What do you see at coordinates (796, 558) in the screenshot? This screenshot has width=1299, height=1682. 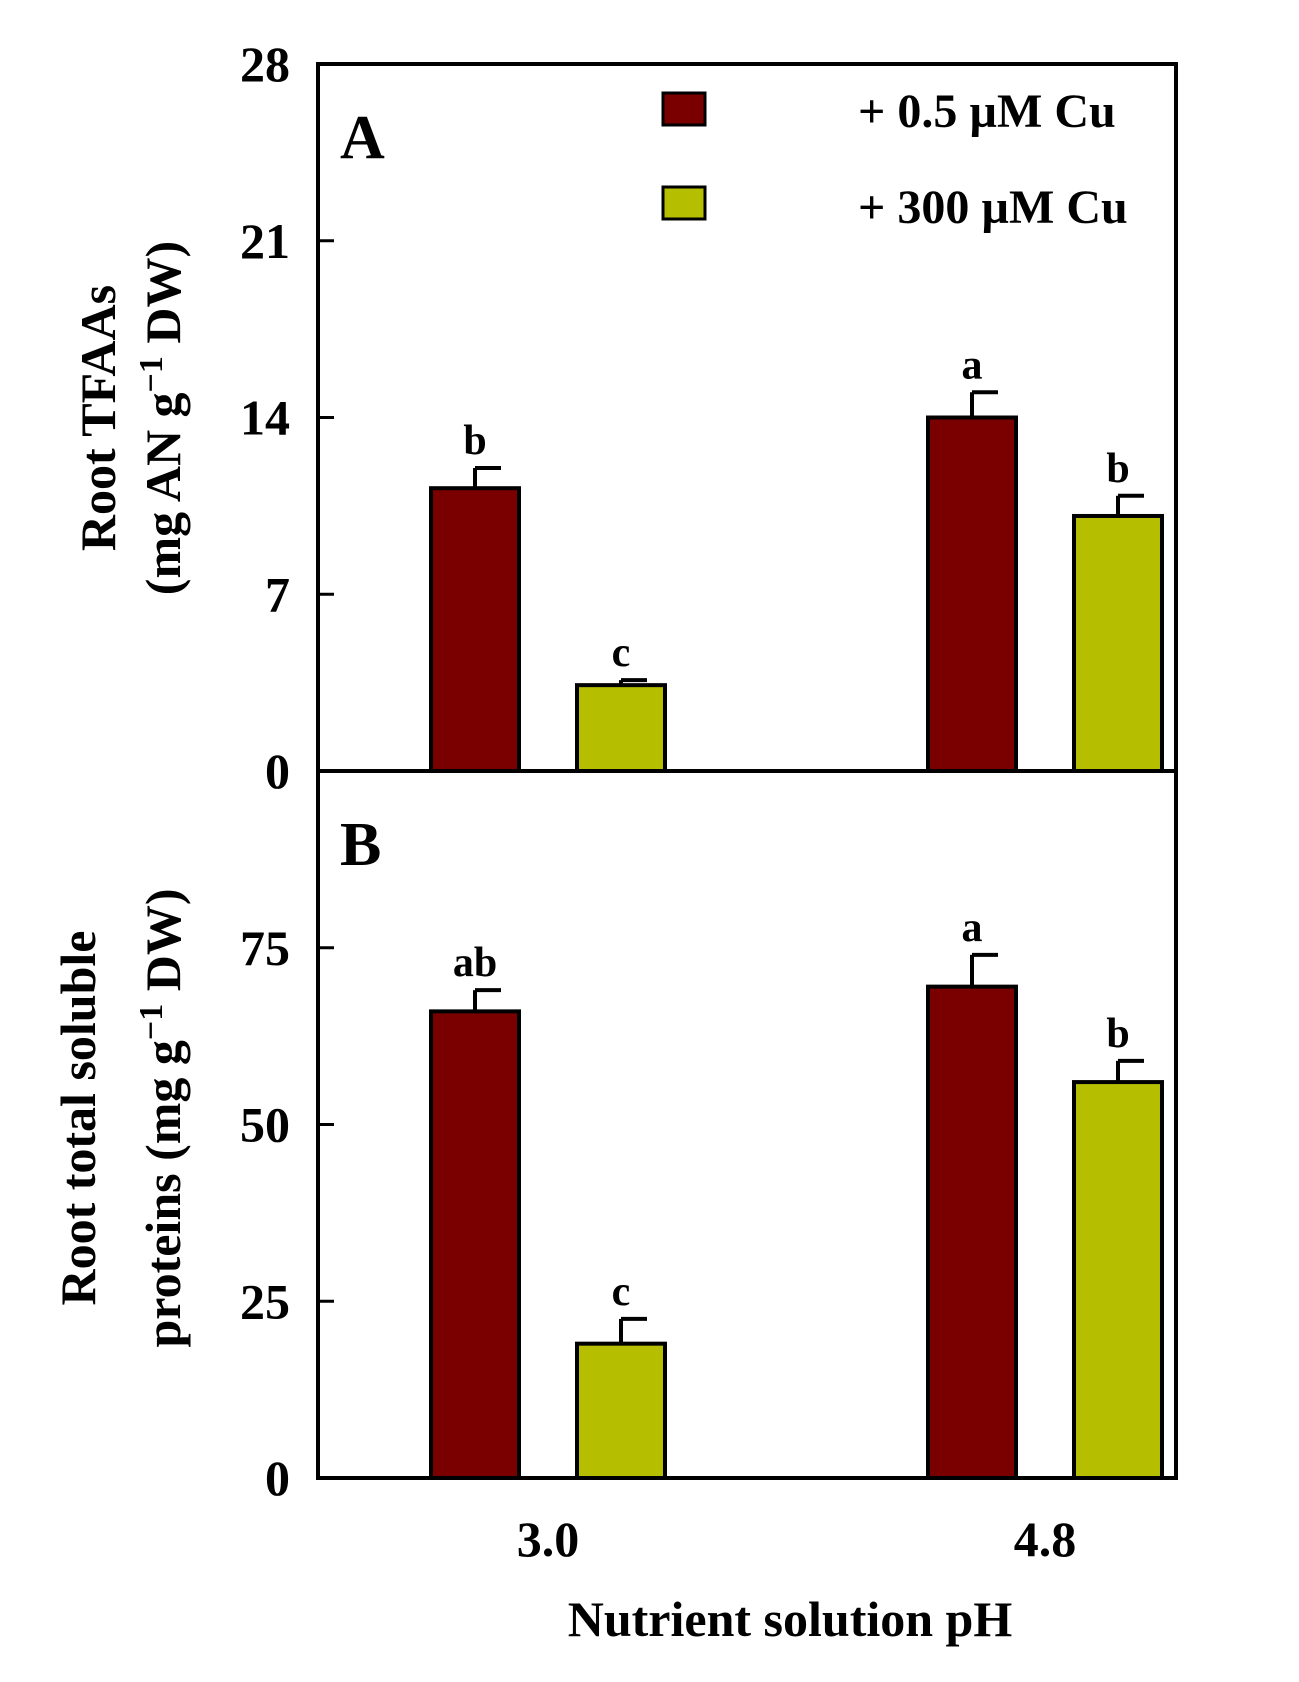 I see `panel-a-bars: b a c b` at bounding box center [796, 558].